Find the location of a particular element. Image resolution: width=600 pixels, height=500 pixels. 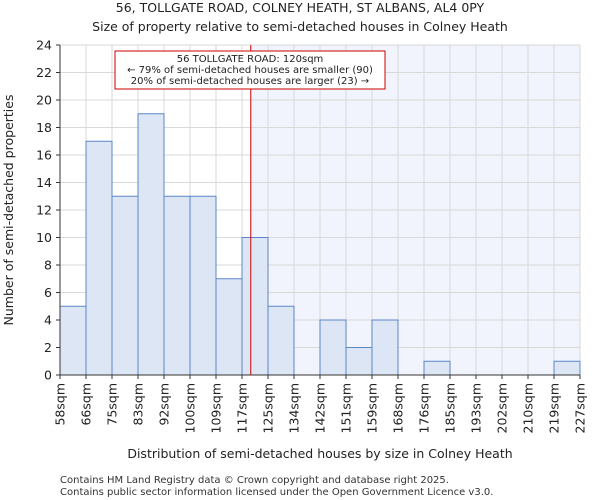

x-tick-label: 142sqm is located at coordinates (320, 408).